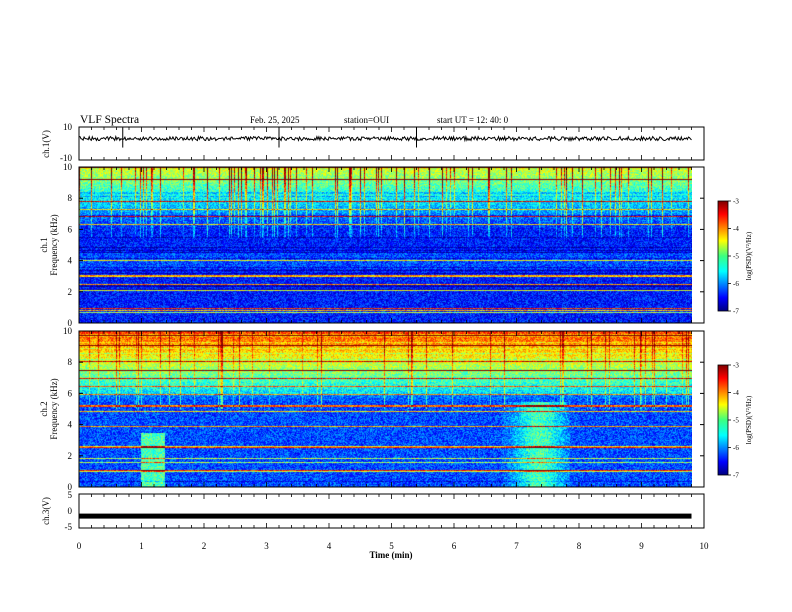  Describe the element at coordinates (54, 244) in the screenshot. I see `ch1-spec-ylabel-freq: Frequency (kHz)` at that location.